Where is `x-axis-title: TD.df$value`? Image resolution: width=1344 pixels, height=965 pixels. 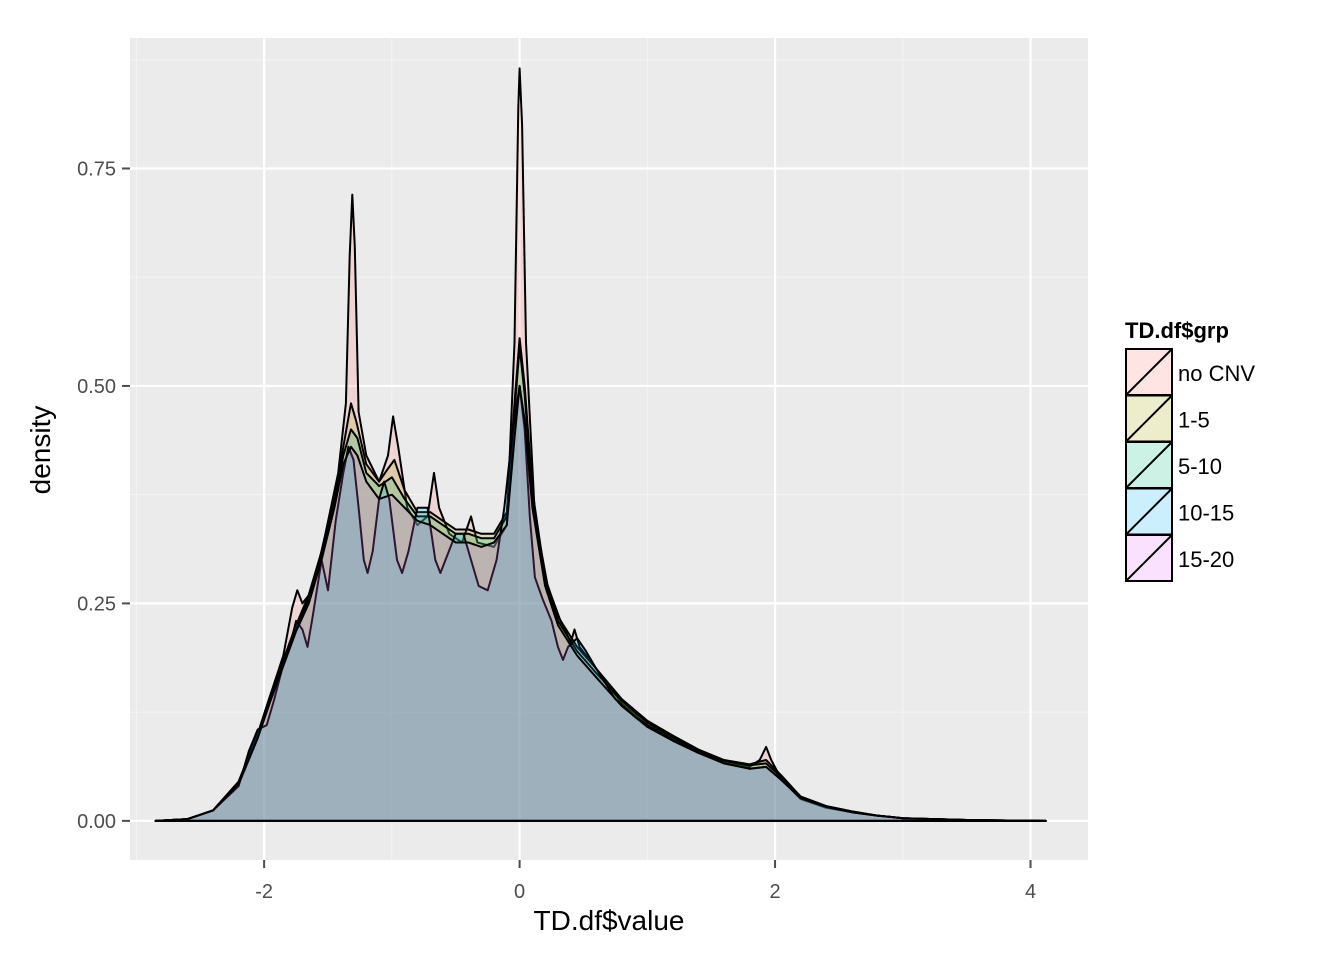 x-axis-title: TD.df$value is located at coordinates (609, 920).